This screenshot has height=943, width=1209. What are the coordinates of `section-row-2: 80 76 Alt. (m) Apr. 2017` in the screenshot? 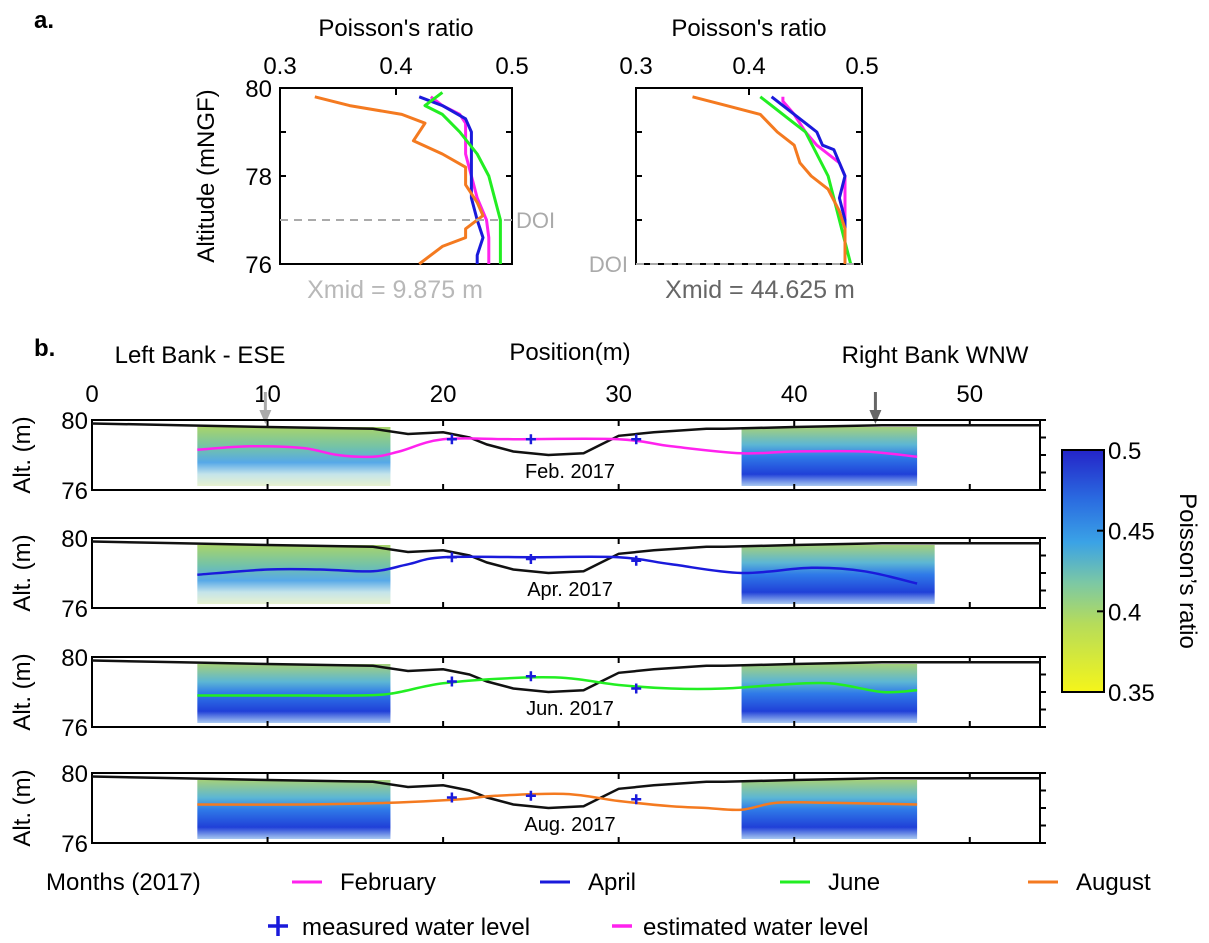 It's located at (527, 574).